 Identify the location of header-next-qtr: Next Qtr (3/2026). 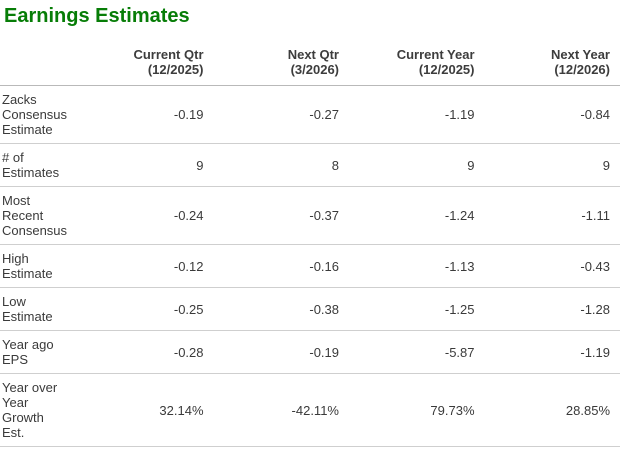
(281, 66).